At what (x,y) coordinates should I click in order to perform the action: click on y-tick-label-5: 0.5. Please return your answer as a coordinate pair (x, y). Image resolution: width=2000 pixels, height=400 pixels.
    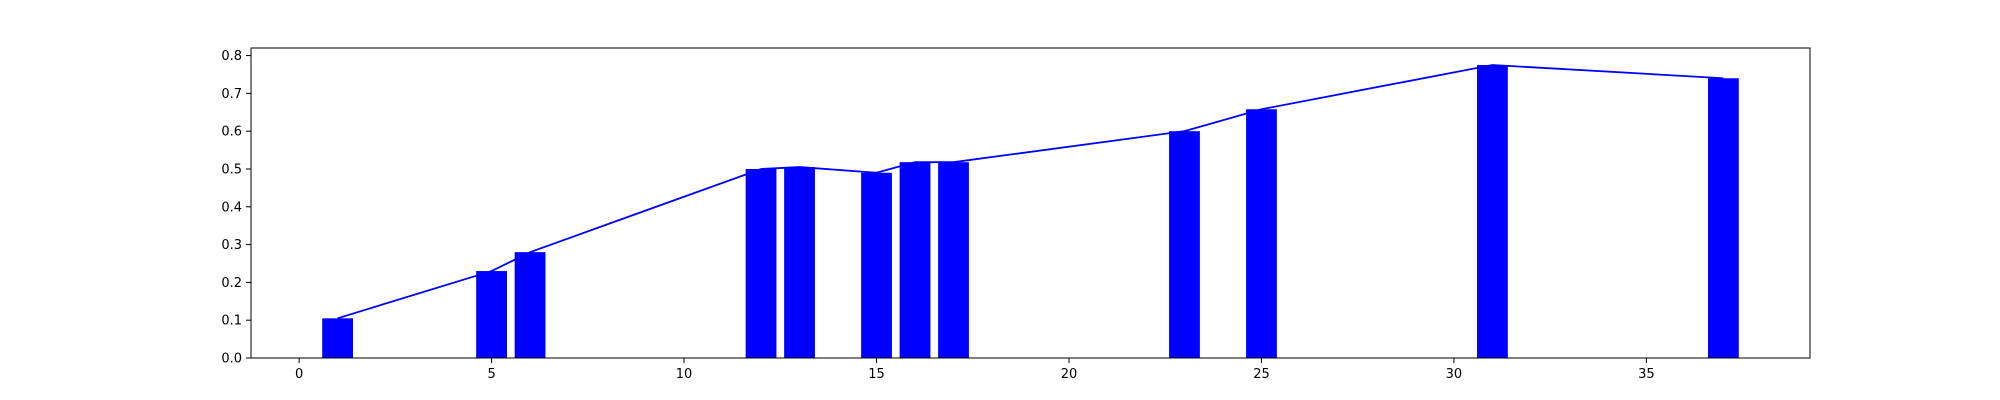
    Looking at the image, I should click on (231, 169).